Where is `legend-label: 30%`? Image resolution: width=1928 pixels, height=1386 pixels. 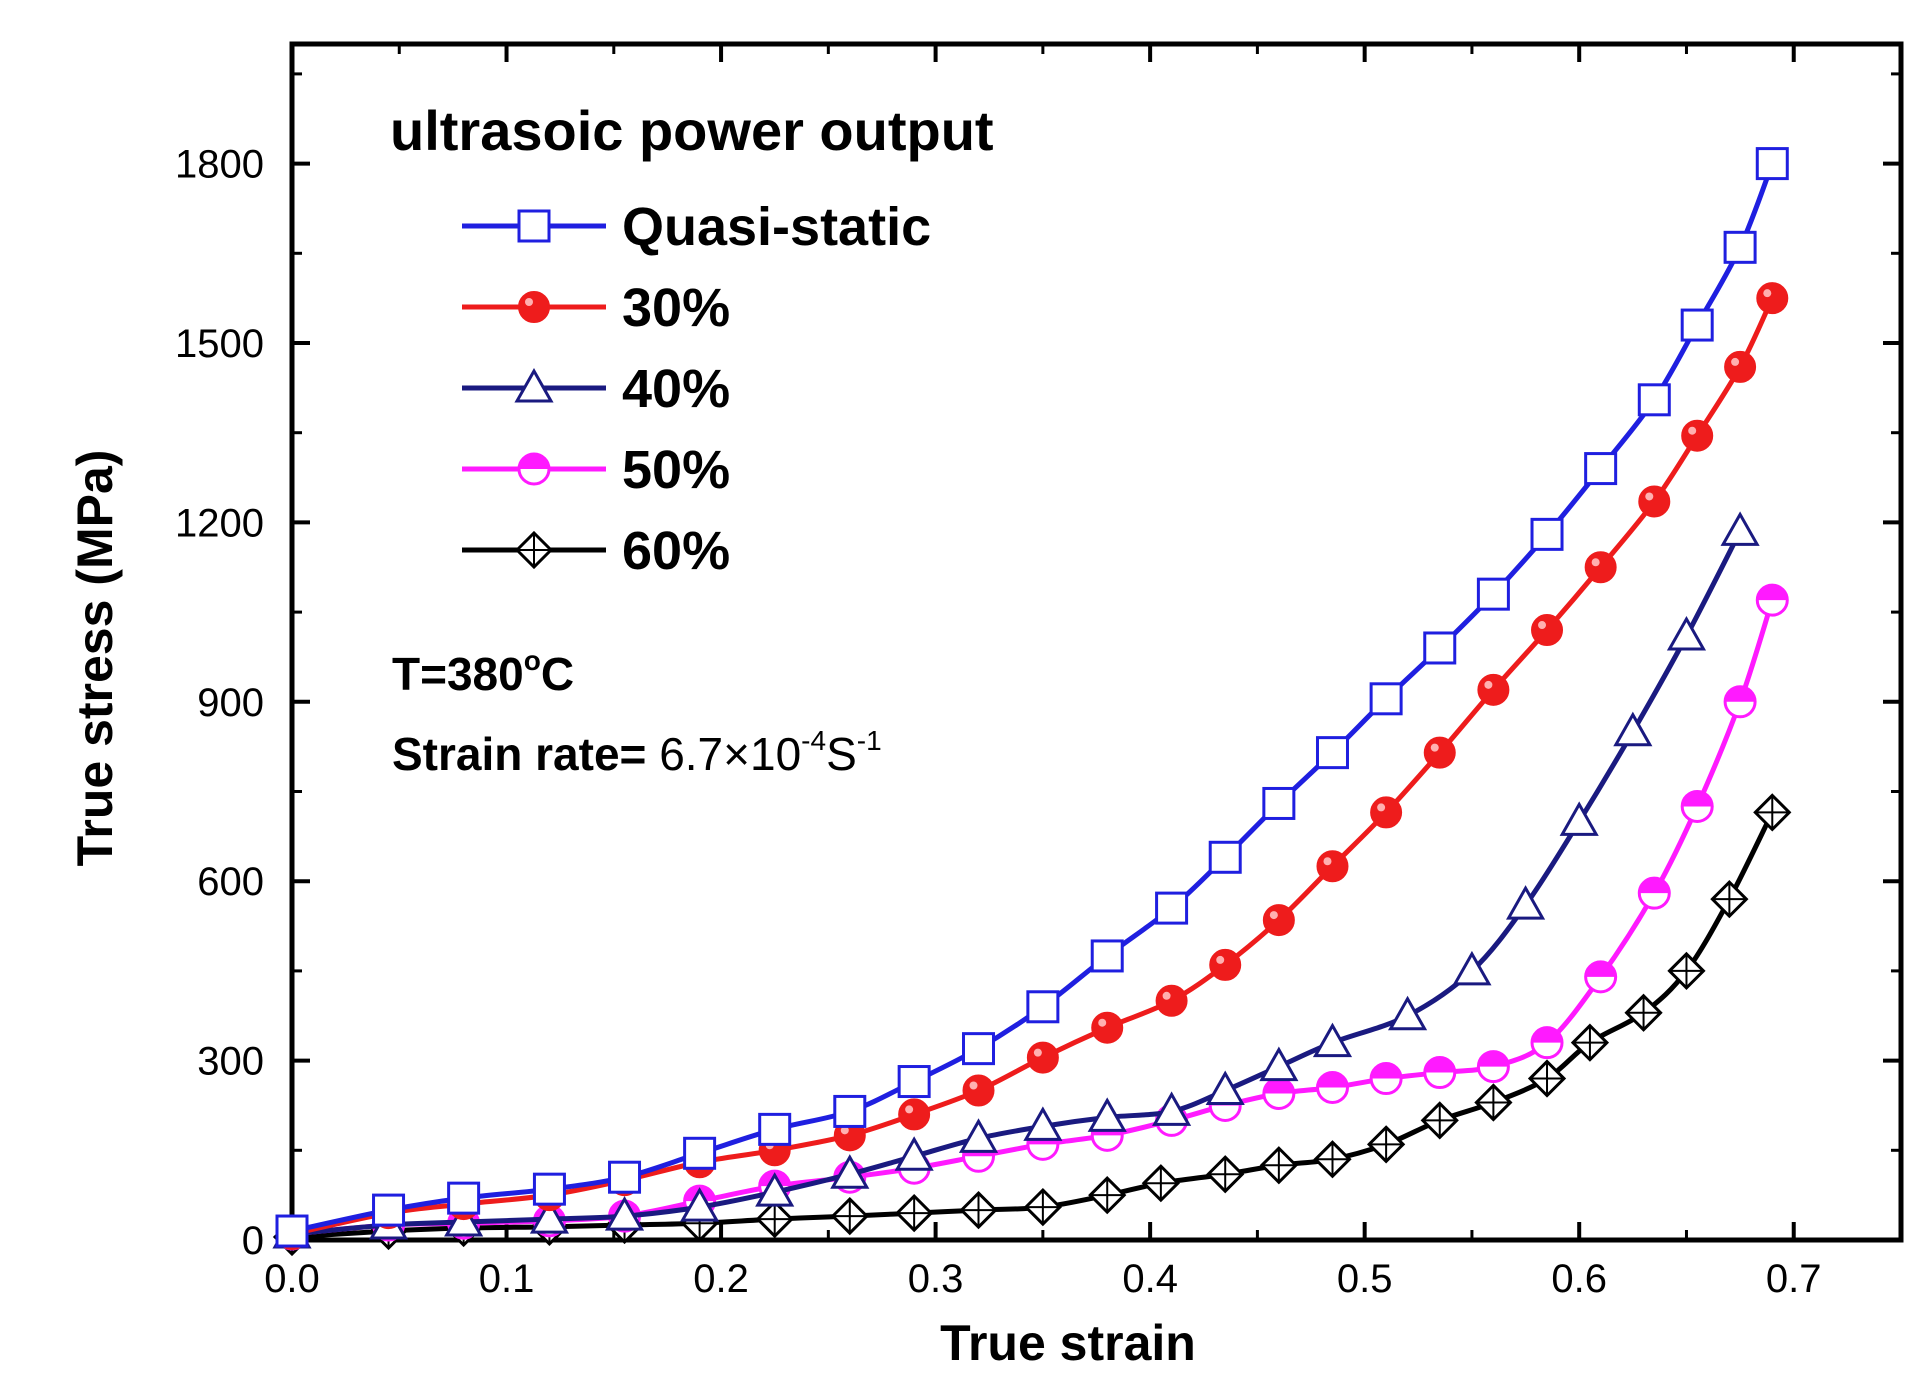 legend-label: 30% is located at coordinates (676, 308).